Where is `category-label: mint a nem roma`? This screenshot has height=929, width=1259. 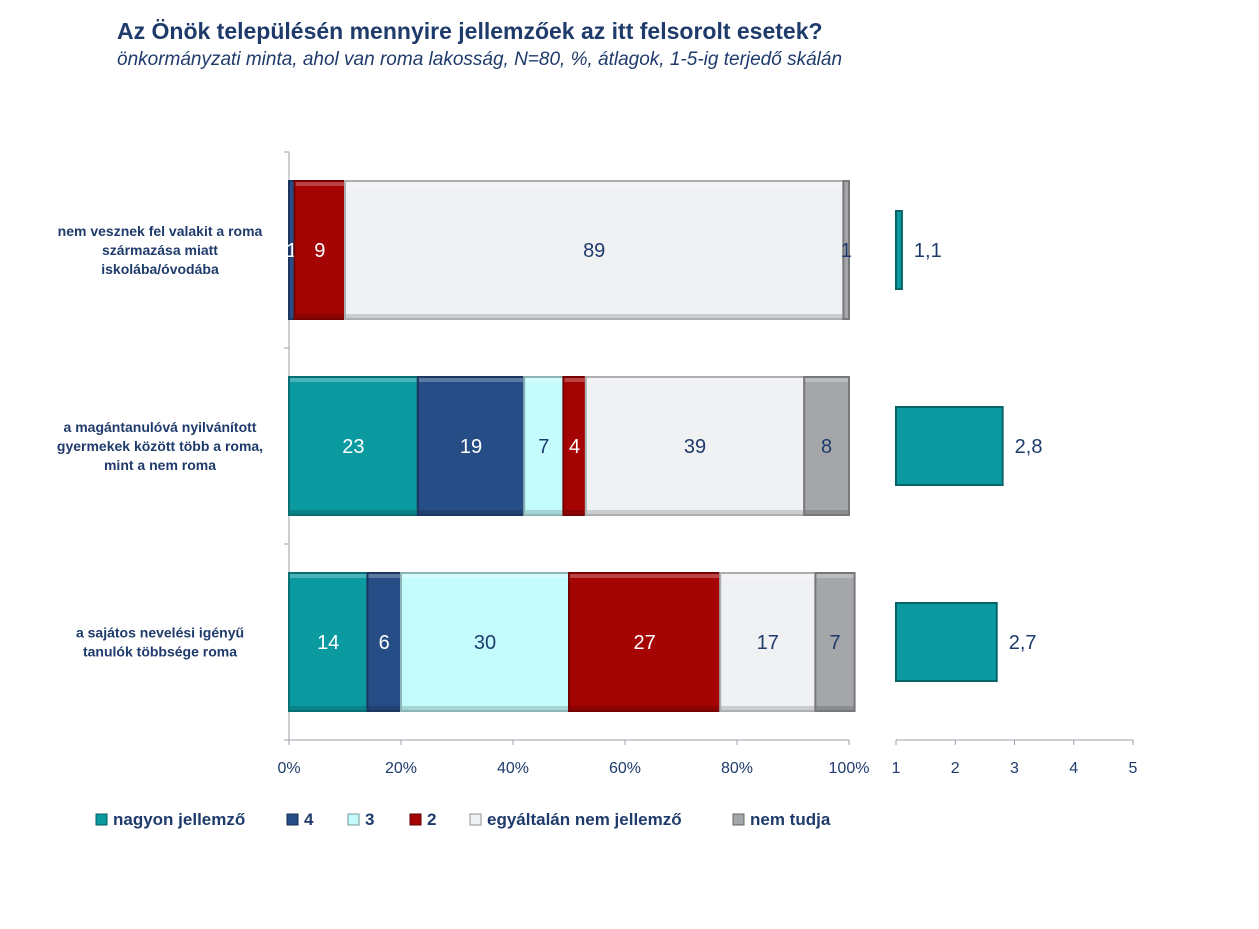 category-label: mint a nem roma is located at coordinates (160, 465).